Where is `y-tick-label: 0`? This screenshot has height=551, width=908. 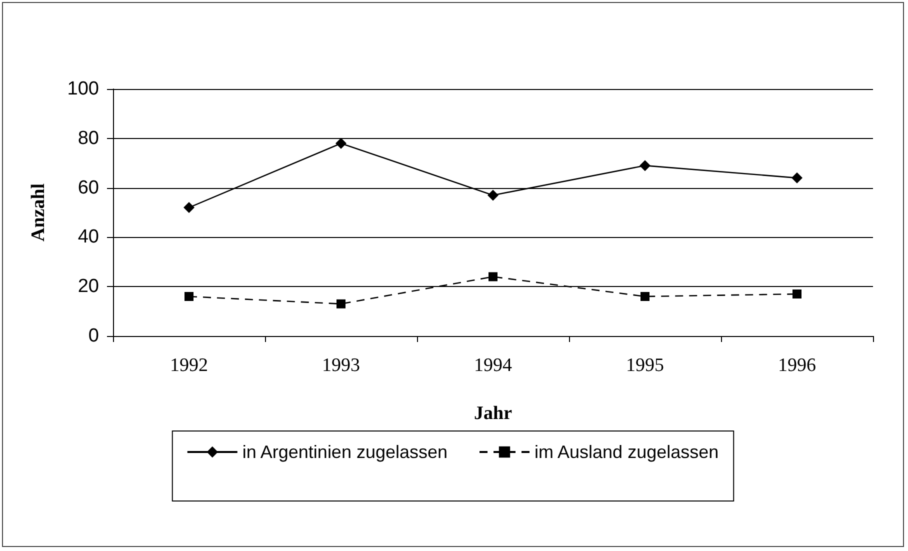 y-tick-label: 0 is located at coordinates (93, 336).